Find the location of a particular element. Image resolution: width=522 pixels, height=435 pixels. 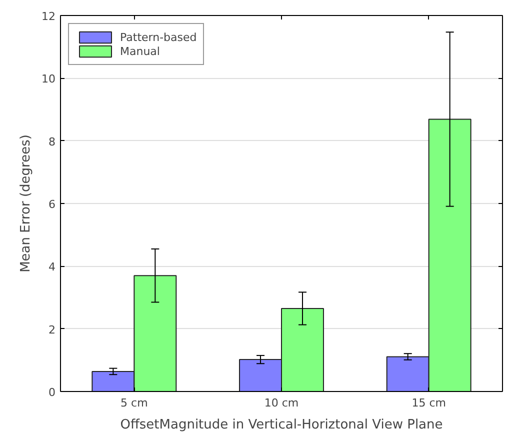

y-tick-label: 12 is located at coordinates (49, 16).